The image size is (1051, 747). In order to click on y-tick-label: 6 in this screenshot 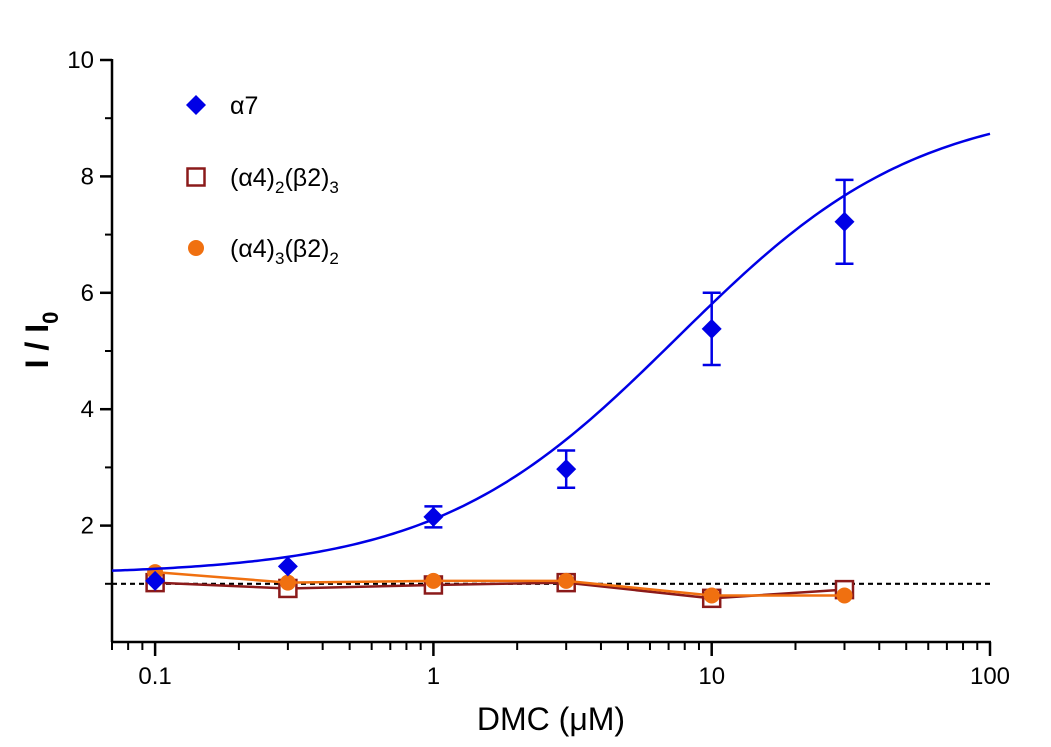, I will do `click(87, 293)`.